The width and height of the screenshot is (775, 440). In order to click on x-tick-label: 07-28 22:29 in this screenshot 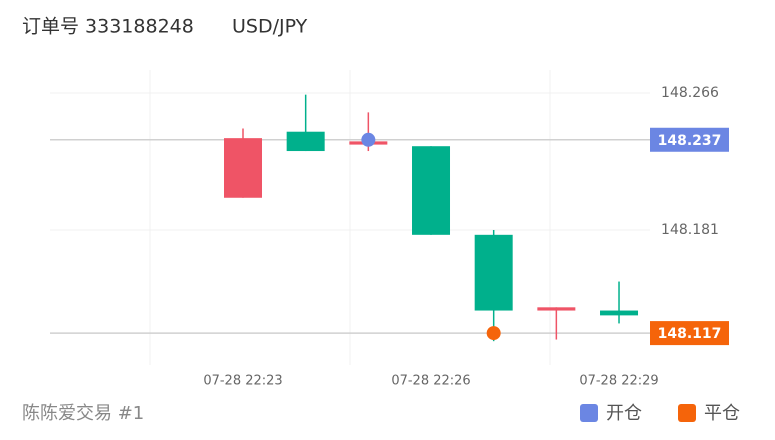, I will do `click(618, 381)`.